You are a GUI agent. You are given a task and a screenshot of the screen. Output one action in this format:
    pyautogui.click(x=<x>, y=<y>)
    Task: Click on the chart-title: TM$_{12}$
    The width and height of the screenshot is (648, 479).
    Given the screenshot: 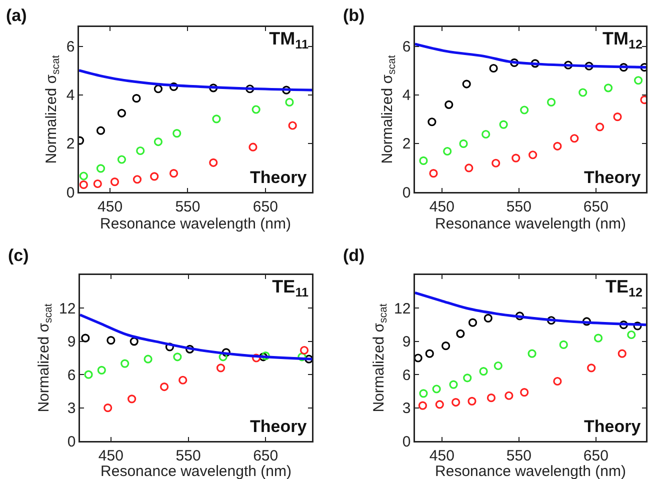 What is the action you would take?
    pyautogui.click(x=622, y=40)
    